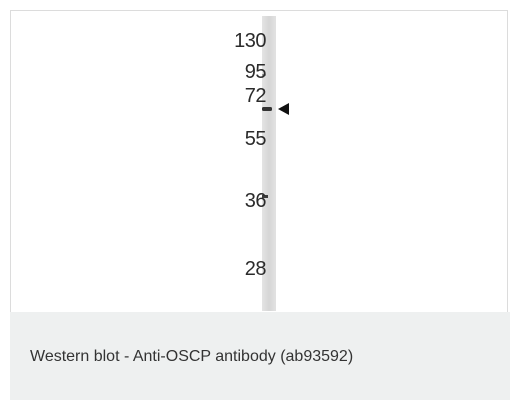 This screenshot has height=400, width=510. I want to click on blot-lane, so click(269, 163).